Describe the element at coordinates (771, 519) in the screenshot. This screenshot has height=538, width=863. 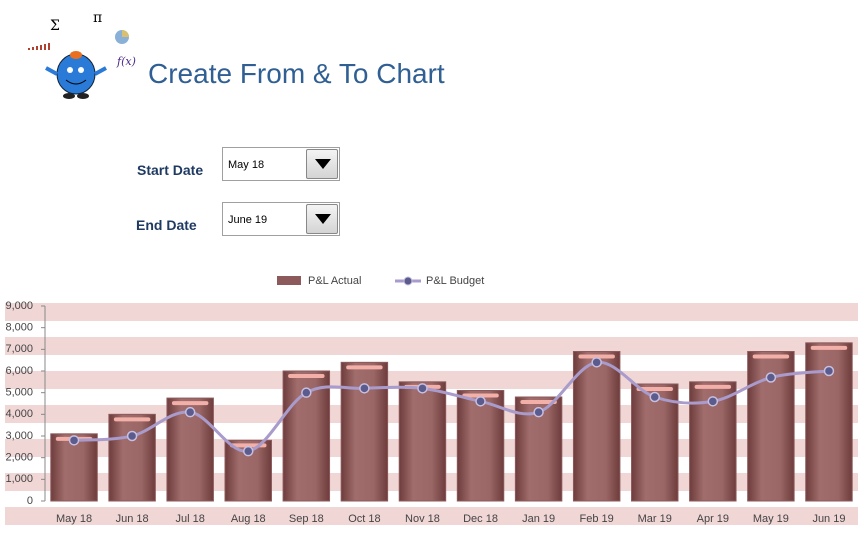
I see `x-tick-label: May 19` at that location.